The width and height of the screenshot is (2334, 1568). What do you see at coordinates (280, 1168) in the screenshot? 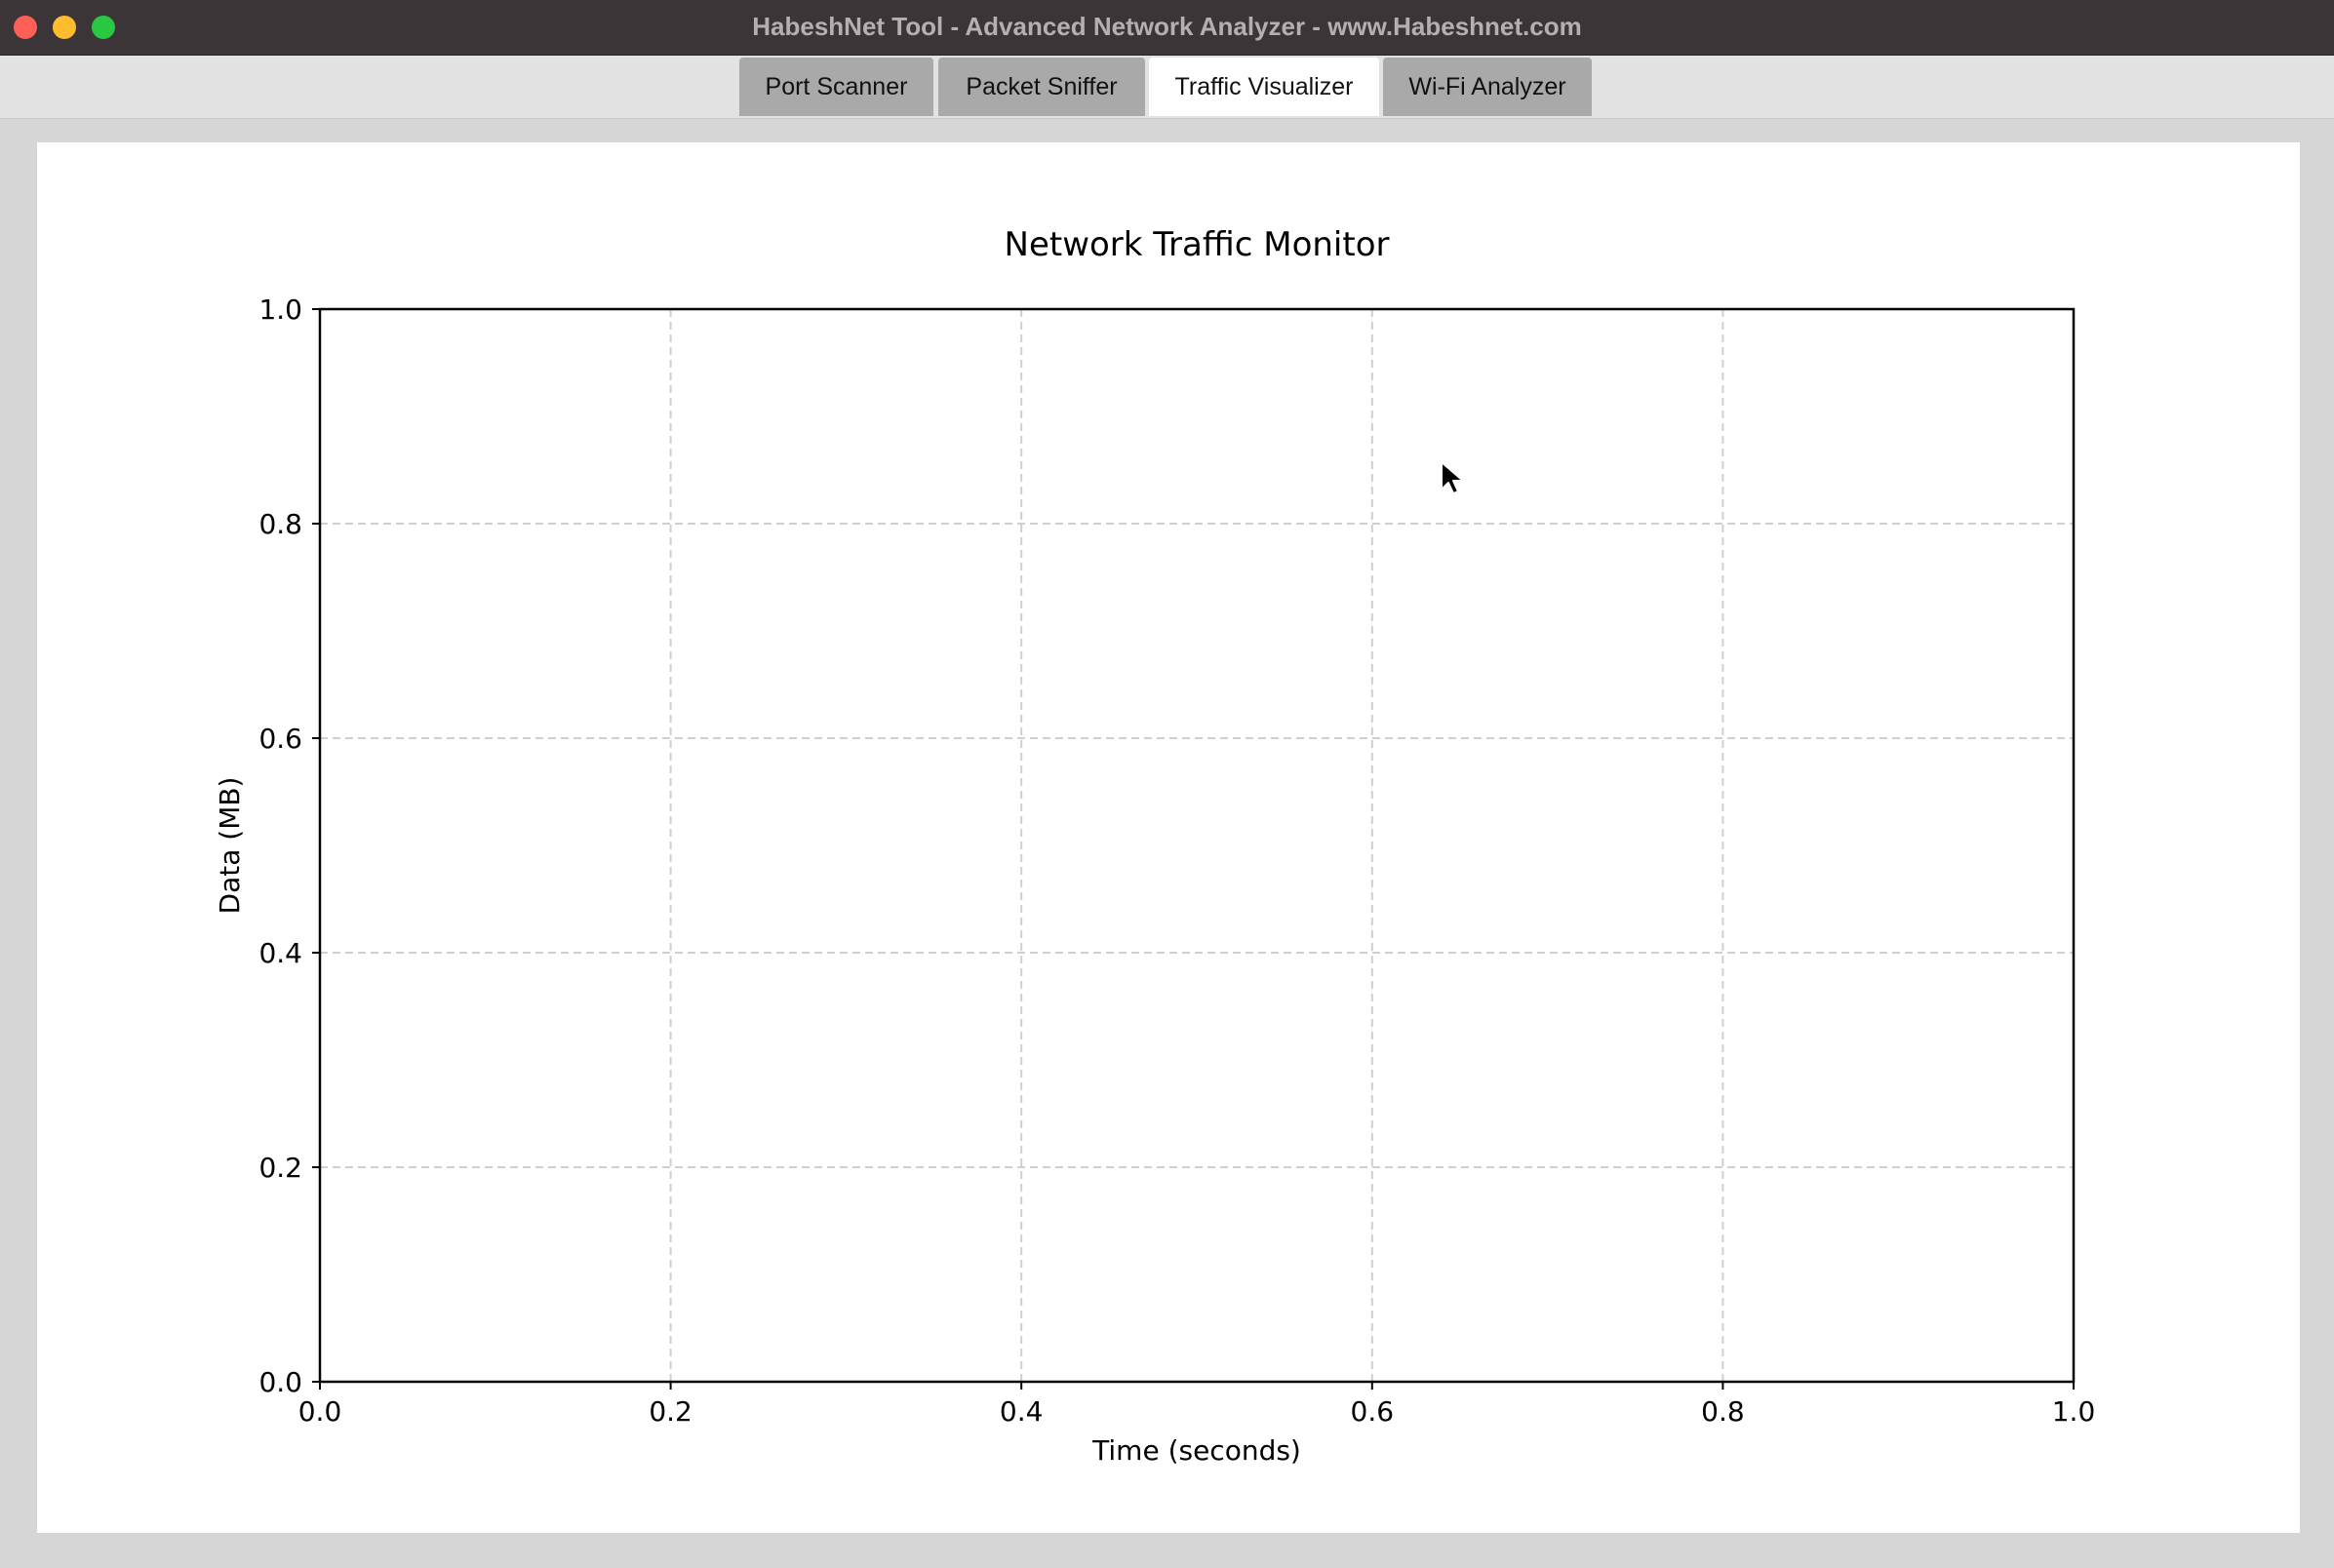
I see `y-tick-label: 0.2` at bounding box center [280, 1168].